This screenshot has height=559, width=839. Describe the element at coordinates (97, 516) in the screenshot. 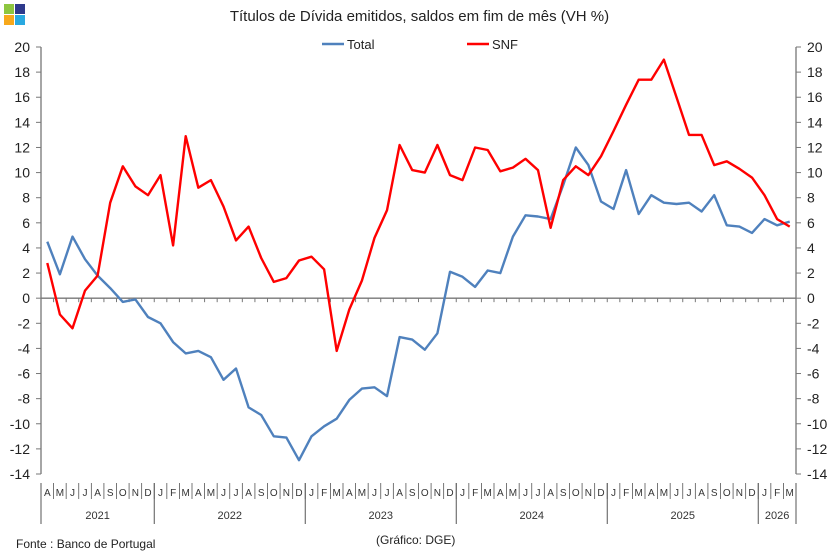

I see `year-label: 2021` at that location.